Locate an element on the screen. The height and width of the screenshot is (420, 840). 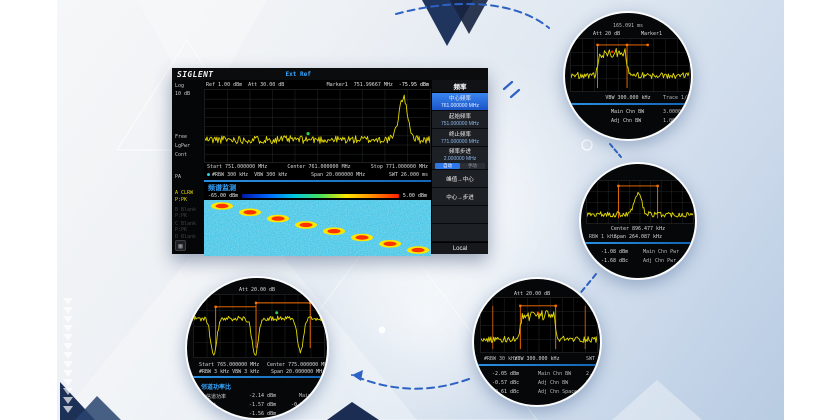
auto-manual-toggle: 自动 手动 is located at coordinates (460, 166).